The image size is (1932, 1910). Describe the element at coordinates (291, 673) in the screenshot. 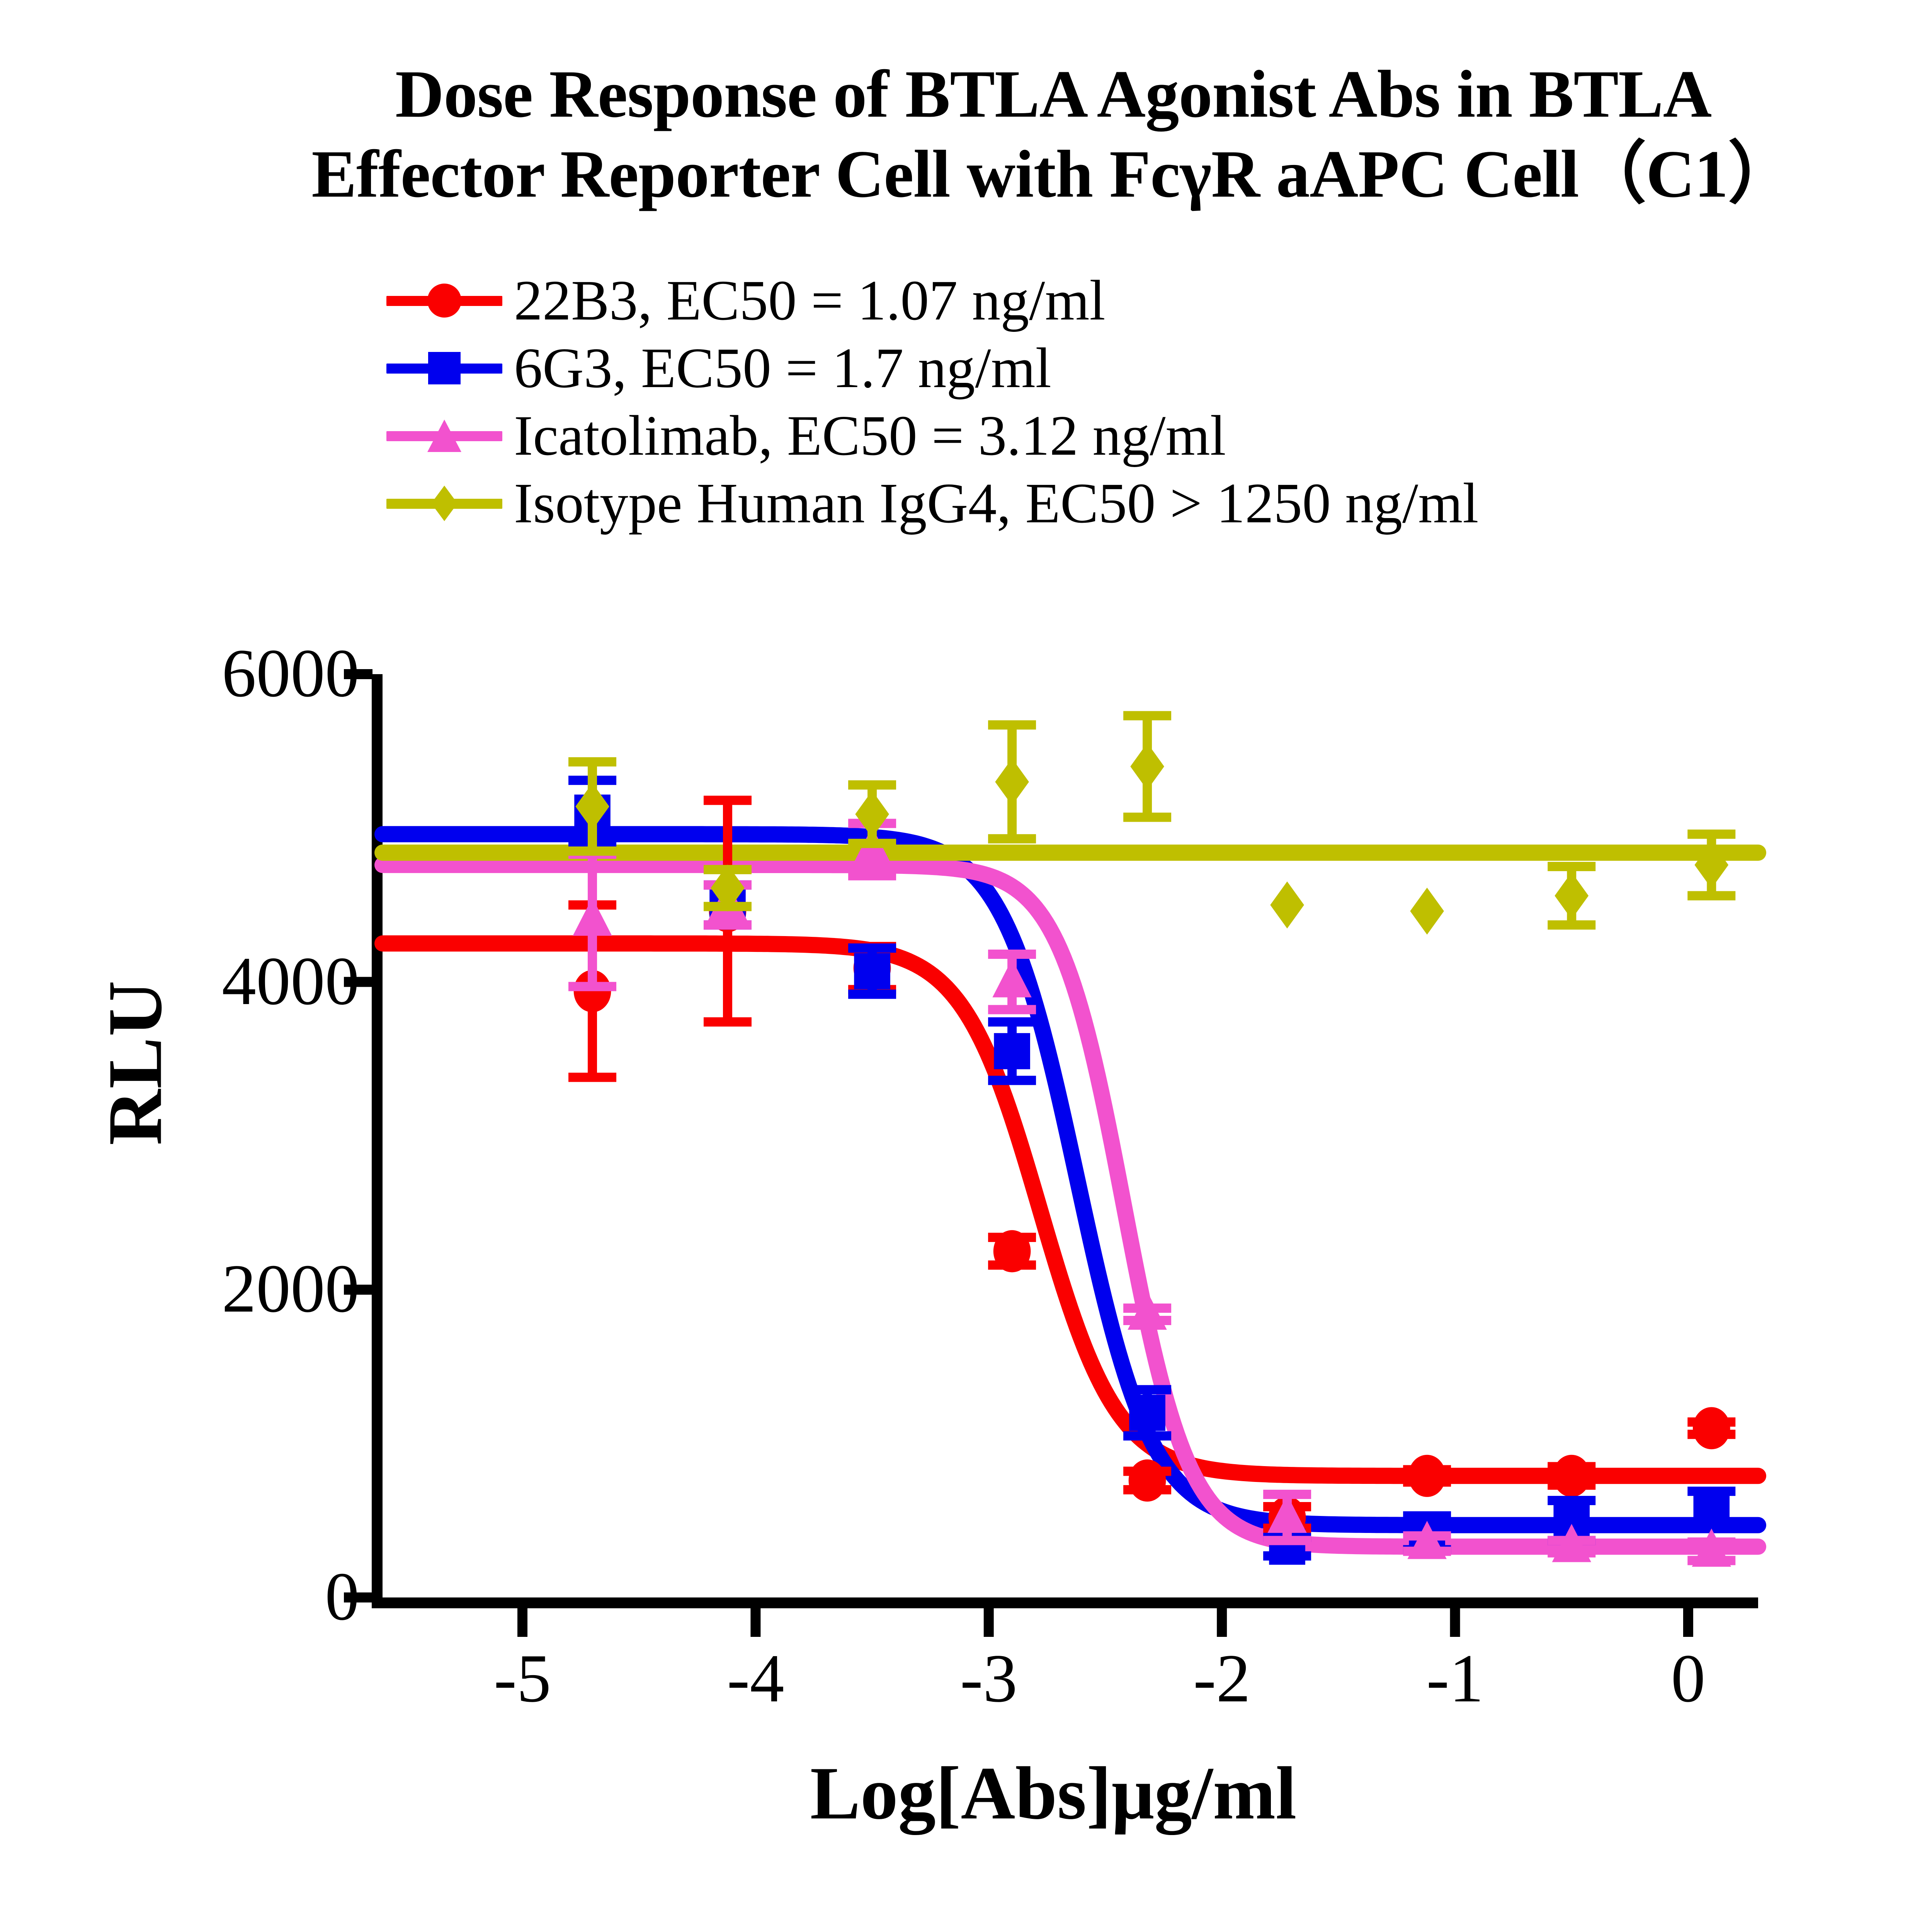

I see `y-tick-label: 6000` at that location.